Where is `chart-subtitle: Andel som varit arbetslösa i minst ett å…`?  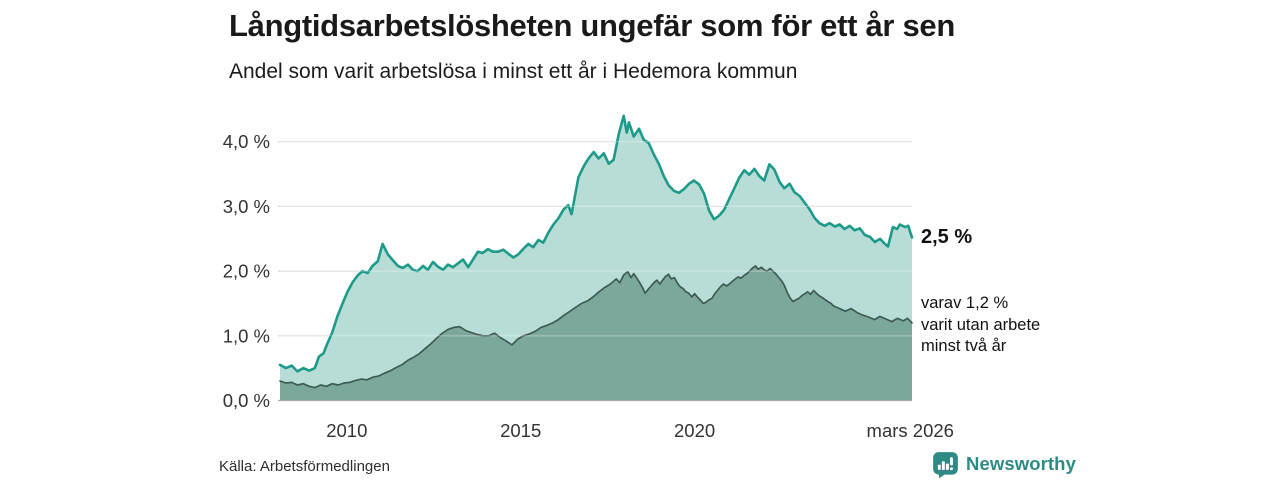
chart-subtitle: Andel som varit arbetslösa i minst ett å… is located at coordinates (513, 71).